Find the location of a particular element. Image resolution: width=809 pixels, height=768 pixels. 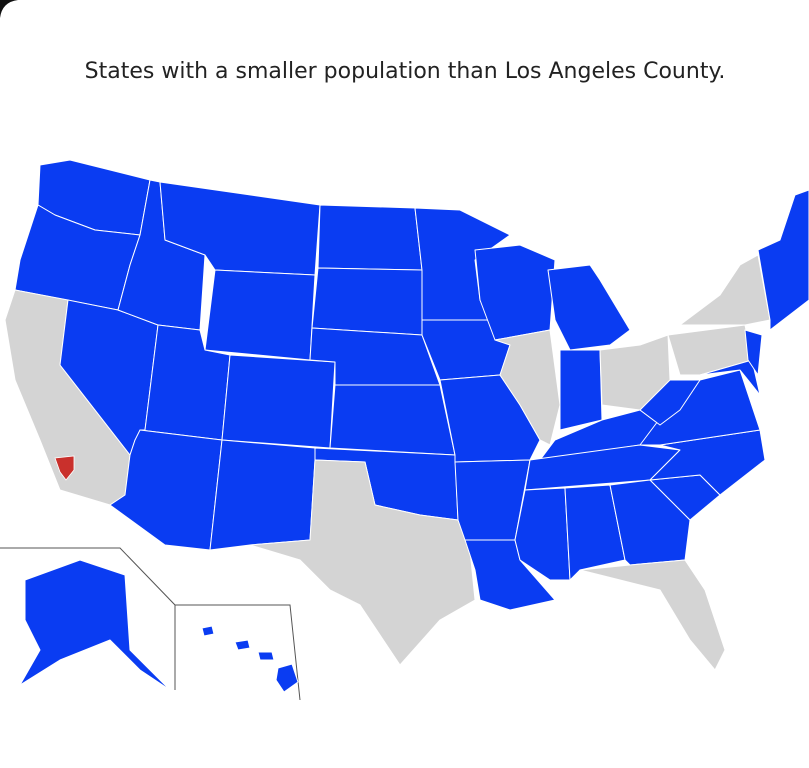

alaska-inset-border is located at coordinates (88, 618).